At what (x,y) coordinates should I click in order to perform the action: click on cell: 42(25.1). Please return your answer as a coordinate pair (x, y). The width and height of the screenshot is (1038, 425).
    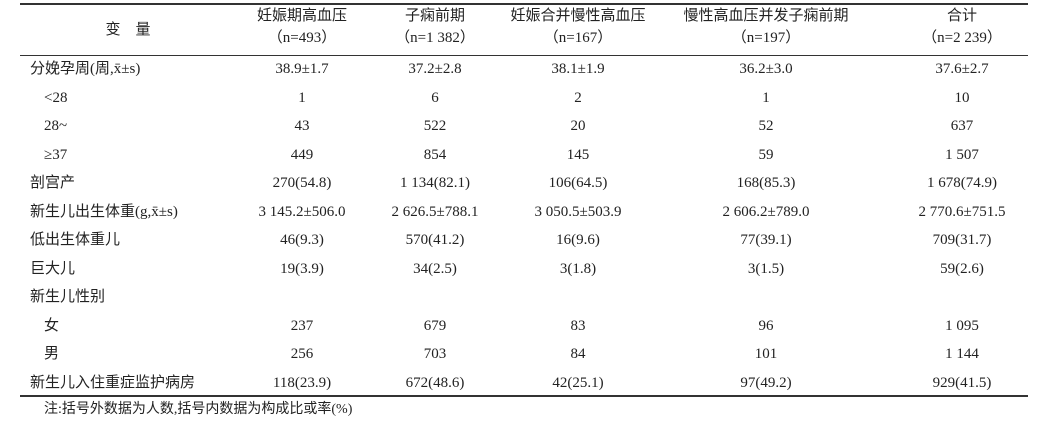
    Looking at the image, I should click on (578, 382).